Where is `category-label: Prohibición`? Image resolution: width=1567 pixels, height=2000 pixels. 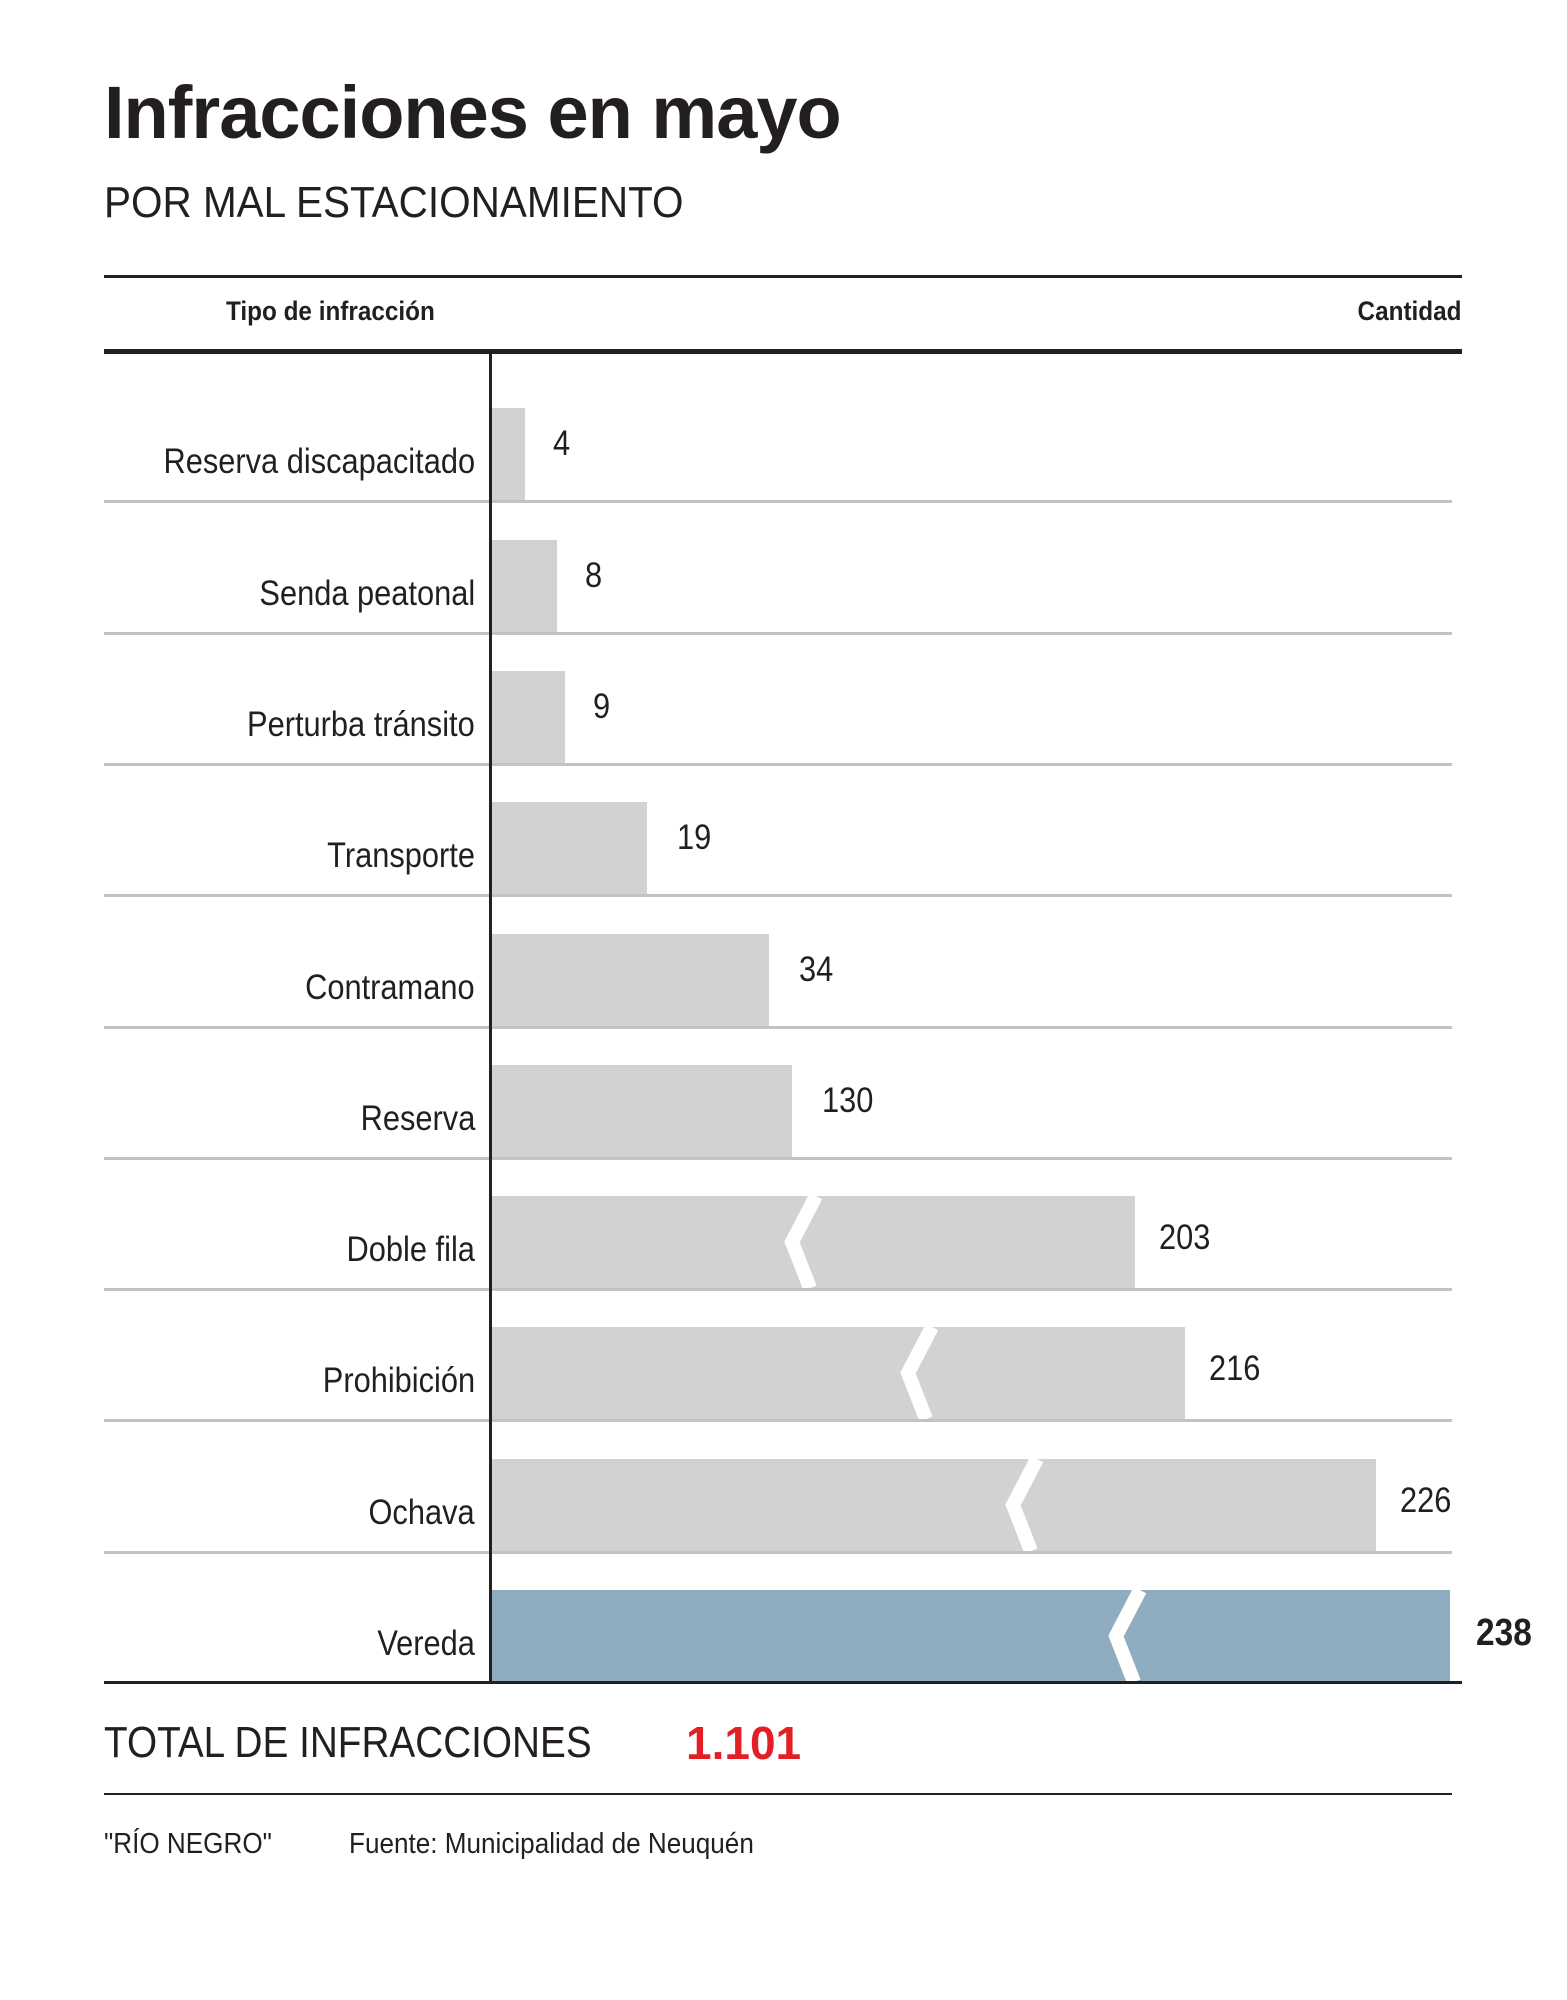 category-label: Prohibición is located at coordinates (398, 1380).